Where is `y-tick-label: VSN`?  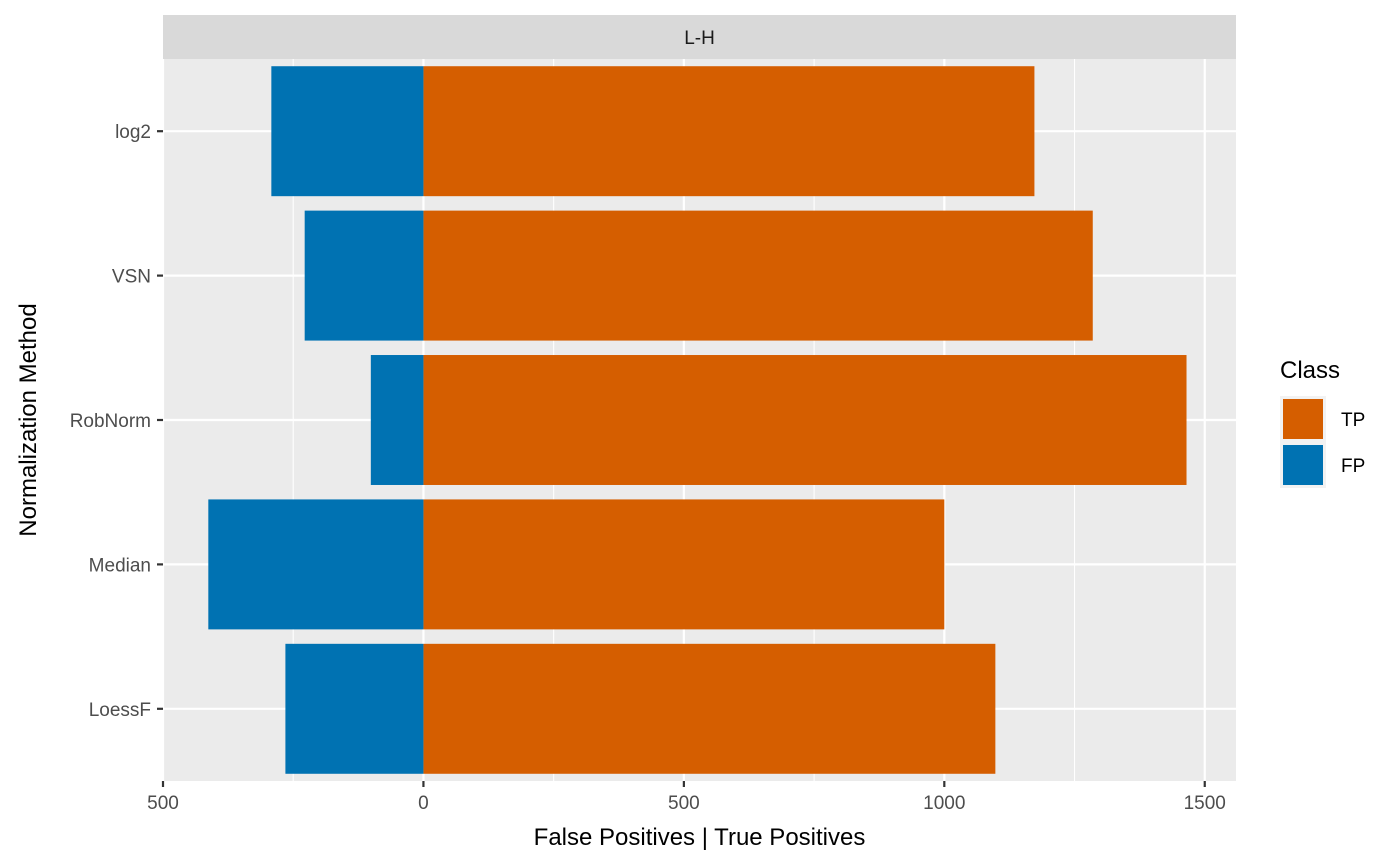 y-tick-label: VSN is located at coordinates (131, 277).